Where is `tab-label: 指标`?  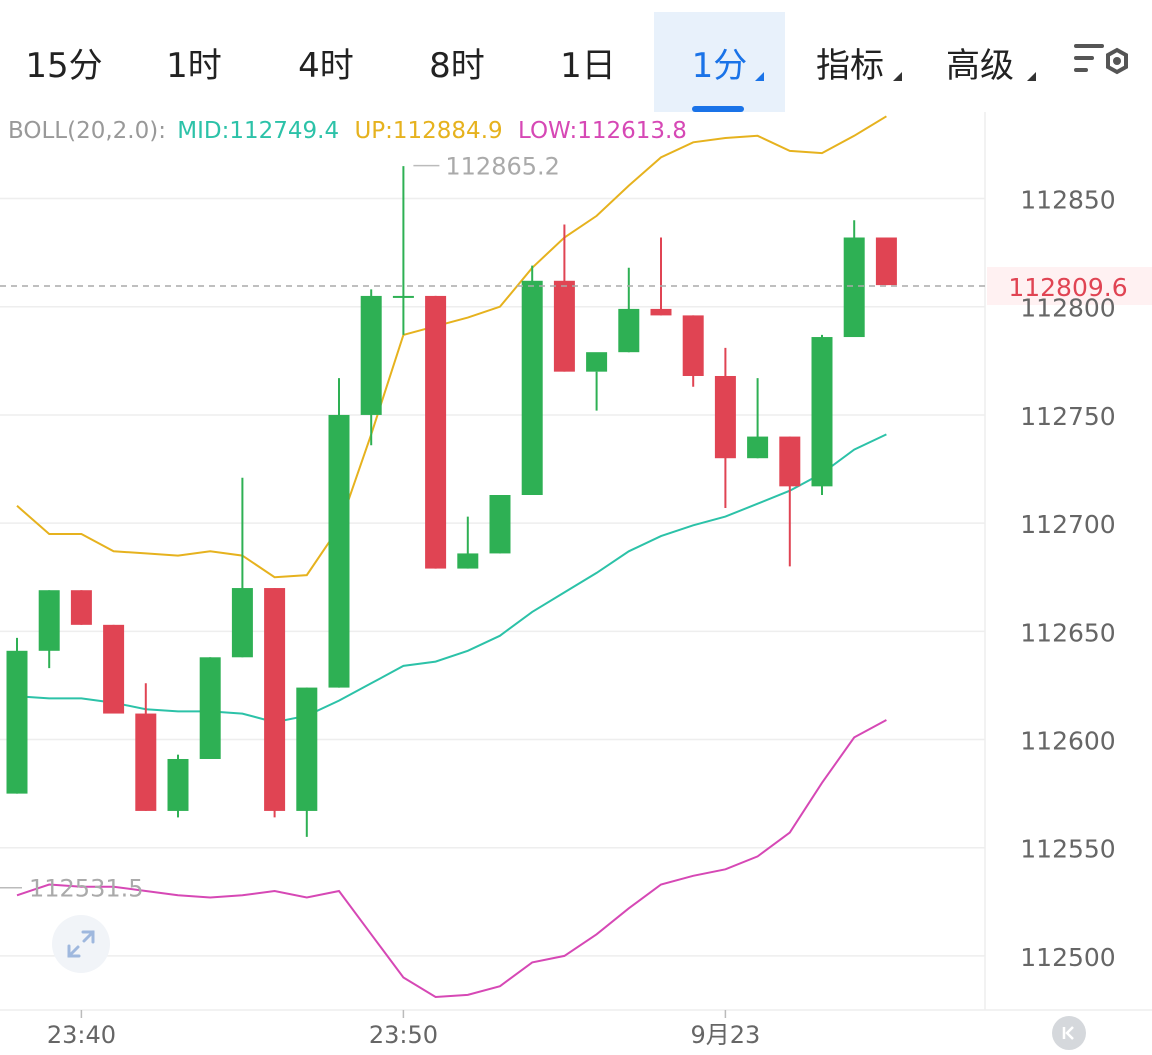
tab-label: 指标 is located at coordinates (850, 65).